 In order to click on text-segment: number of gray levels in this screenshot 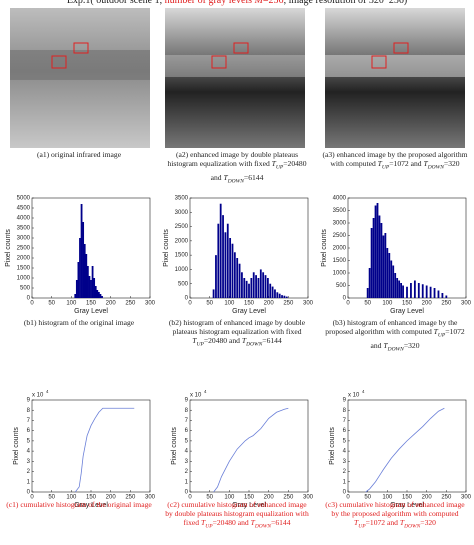, I will do `click(209, 3)`.